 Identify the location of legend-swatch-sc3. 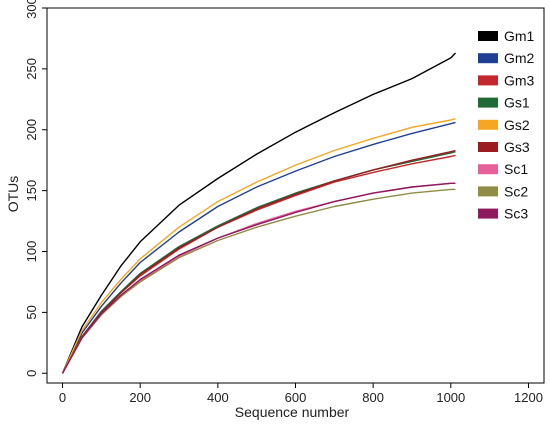
(488, 213).